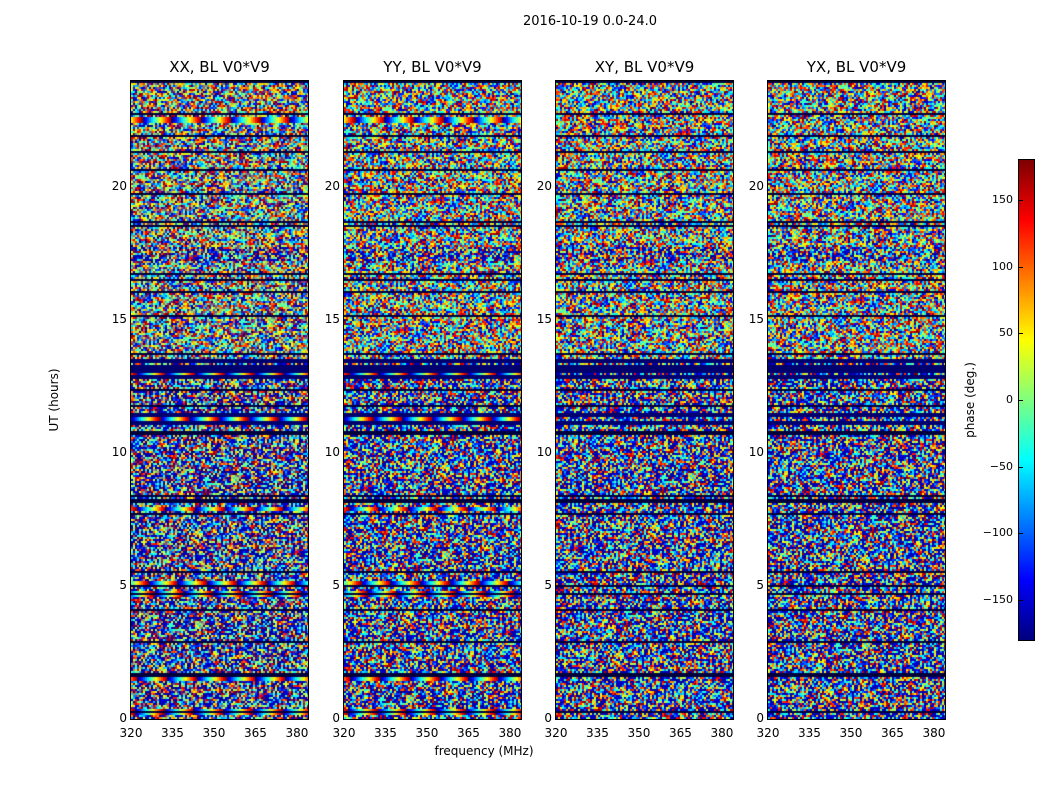  Describe the element at coordinates (856, 67) in the screenshot. I see `panel-title: YX, BL V0*V9` at that location.